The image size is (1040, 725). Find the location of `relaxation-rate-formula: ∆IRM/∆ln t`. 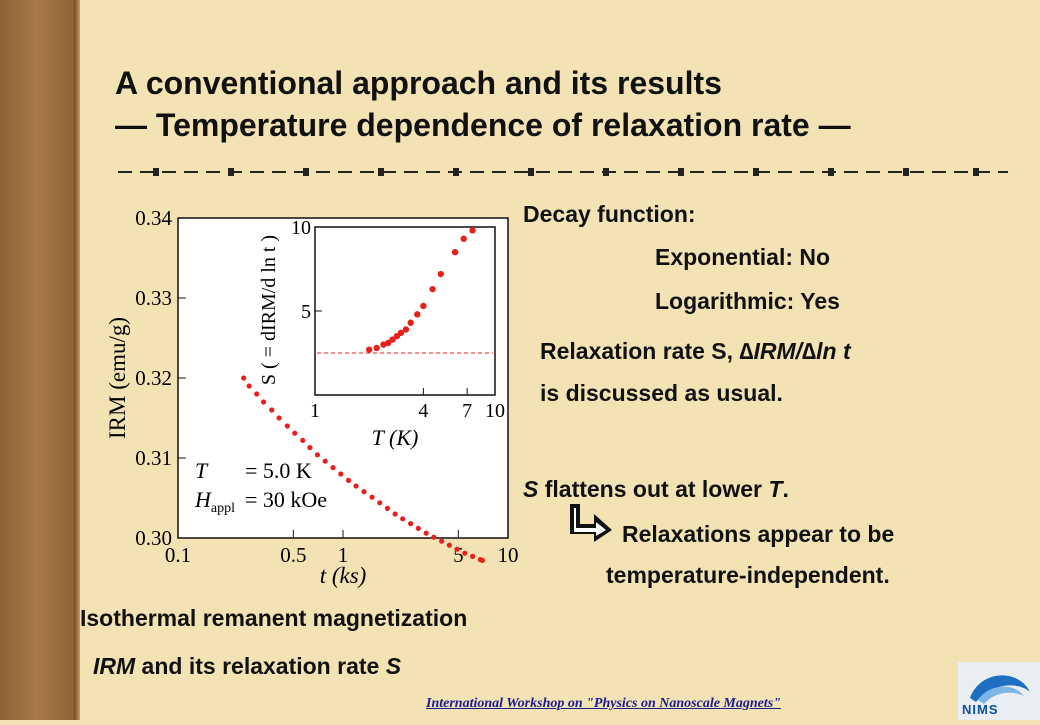

relaxation-rate-formula: ∆IRM/∆ln t is located at coordinates (795, 351).